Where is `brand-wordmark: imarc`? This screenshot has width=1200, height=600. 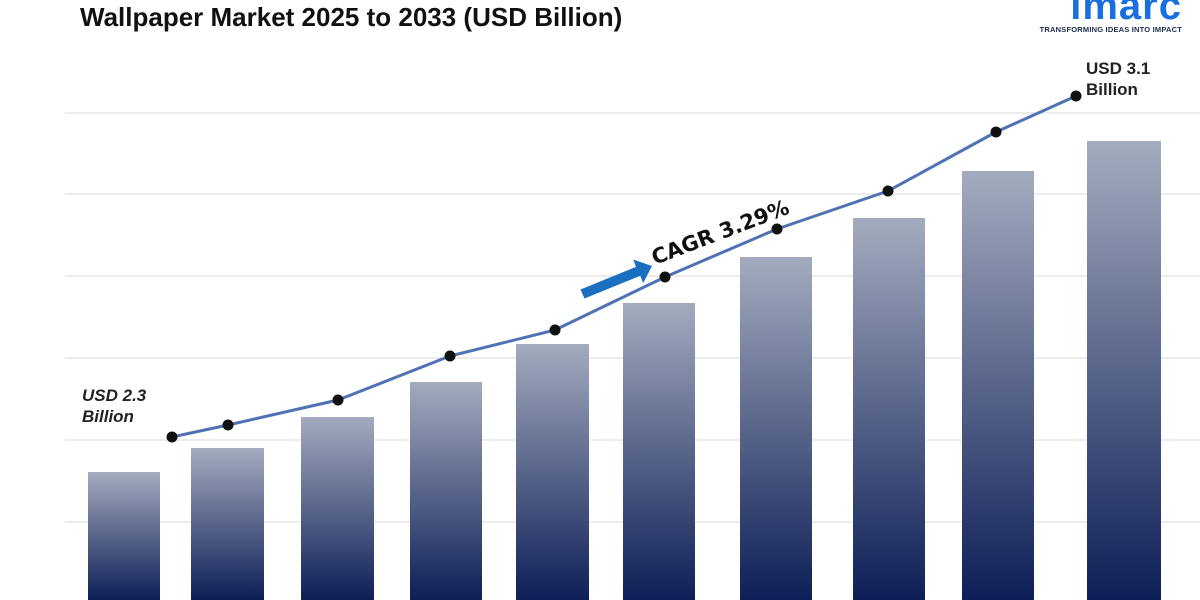 brand-wordmark: imarc is located at coordinates (1126, 14).